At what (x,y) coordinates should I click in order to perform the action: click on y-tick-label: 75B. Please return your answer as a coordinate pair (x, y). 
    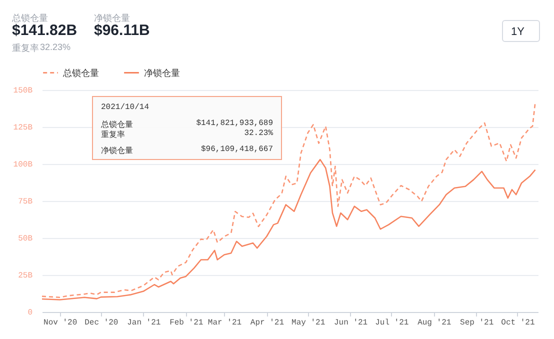
    Looking at the image, I should click on (25, 202).